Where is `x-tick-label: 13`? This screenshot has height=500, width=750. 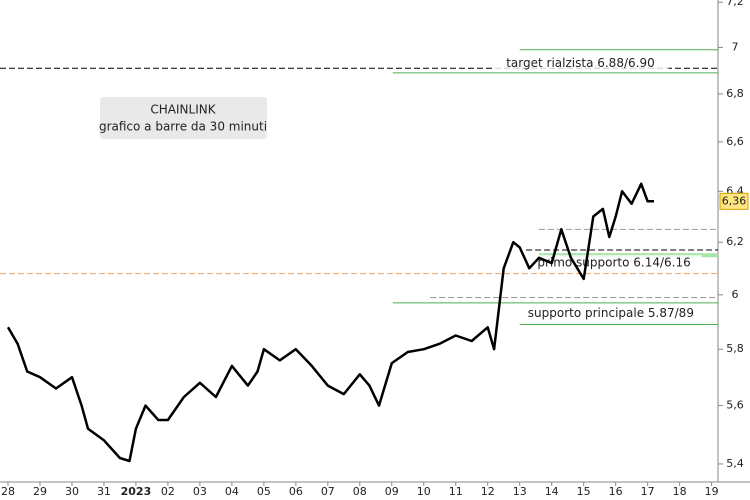 x-tick-label: 13 is located at coordinates (520, 491).